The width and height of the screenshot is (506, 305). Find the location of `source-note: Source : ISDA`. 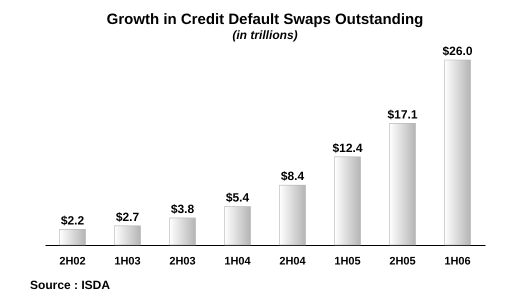

source-note: Source : ISDA is located at coordinates (70, 285).